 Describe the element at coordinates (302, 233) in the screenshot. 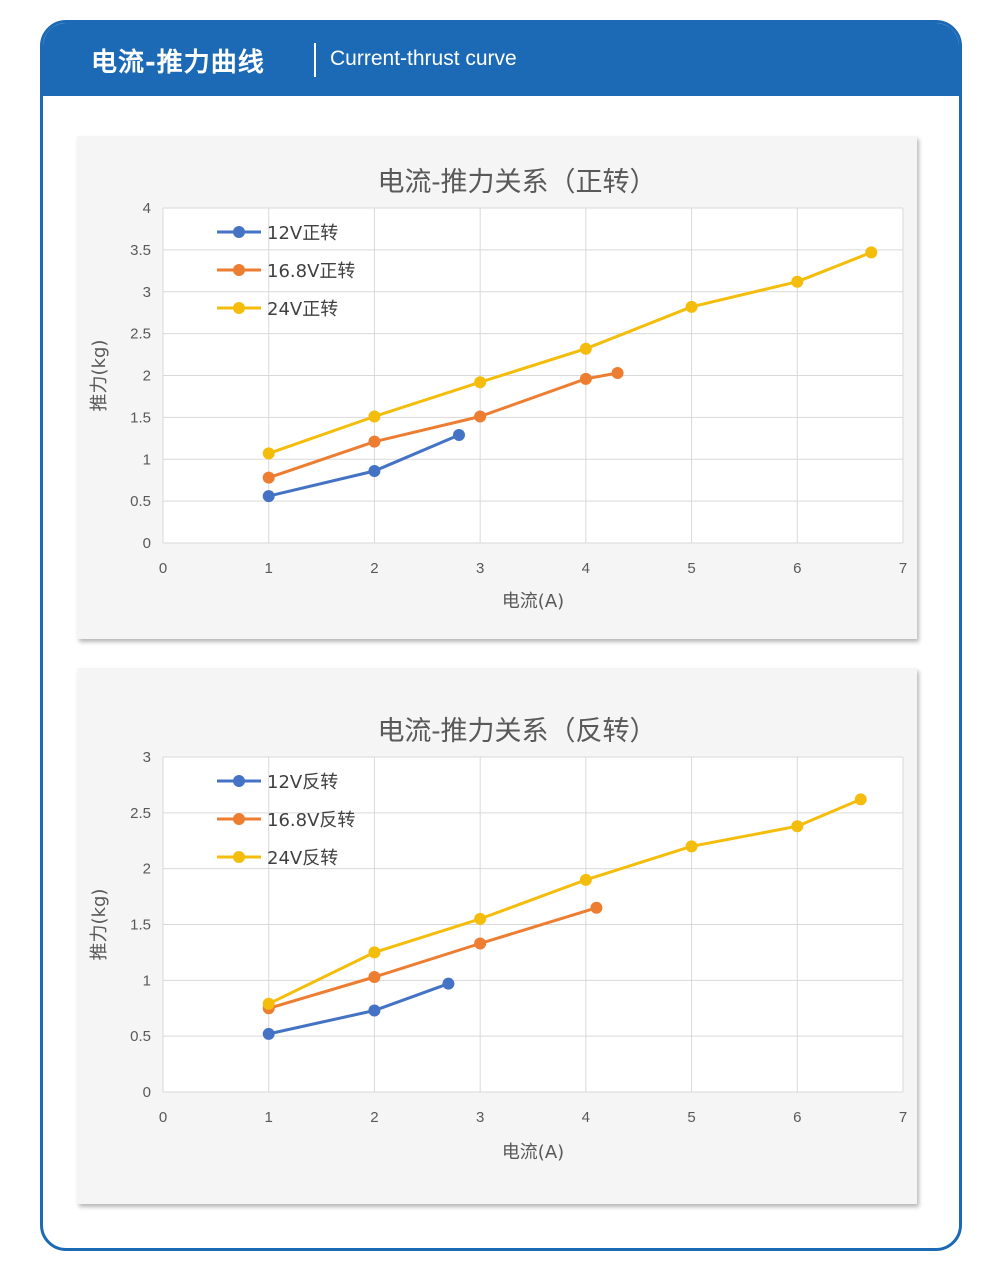

I see `legend-label: 12V正转` at that location.